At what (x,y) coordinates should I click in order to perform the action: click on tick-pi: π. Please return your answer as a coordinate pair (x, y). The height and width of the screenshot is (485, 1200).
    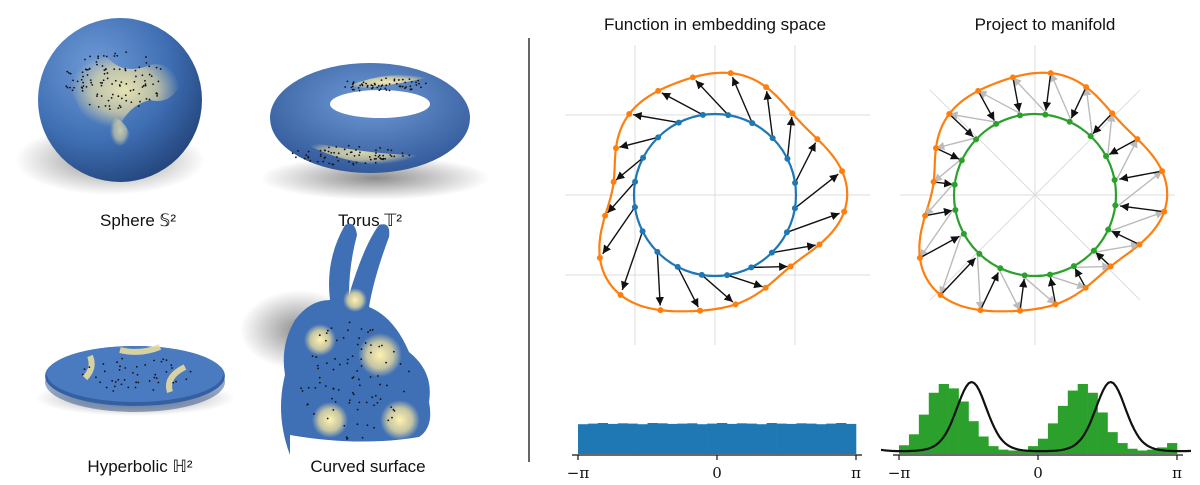
    Looking at the image, I should click on (856, 473).